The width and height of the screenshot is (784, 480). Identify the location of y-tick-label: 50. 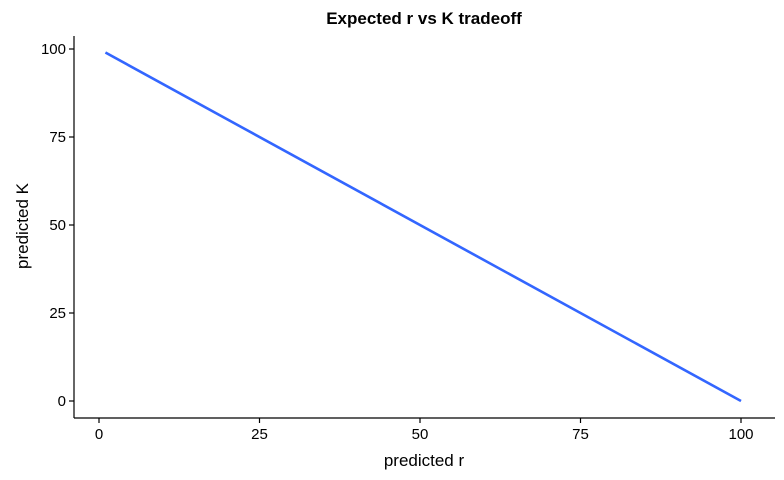
(57, 225).